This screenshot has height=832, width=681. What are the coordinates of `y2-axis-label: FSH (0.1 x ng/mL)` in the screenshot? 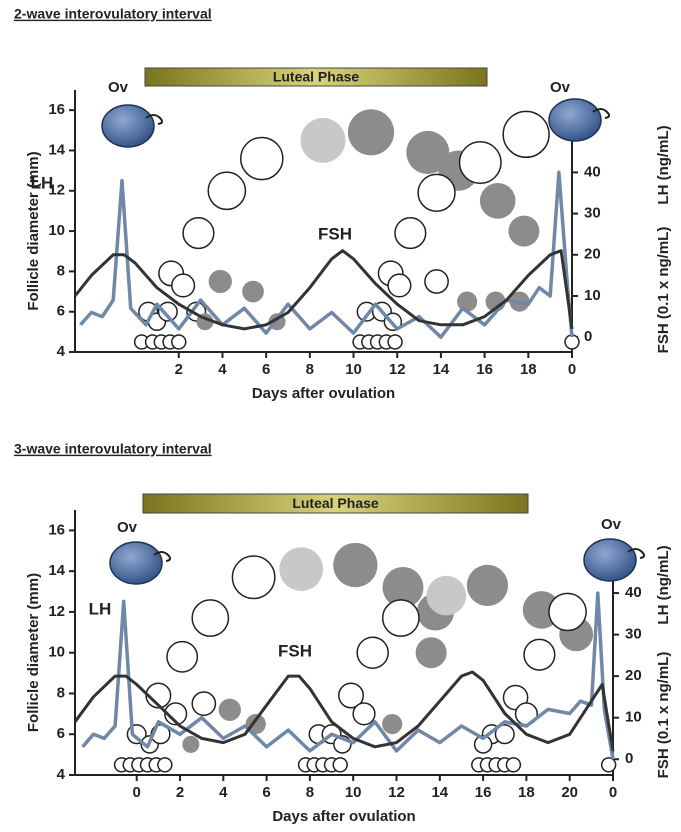 It's located at (663, 290).